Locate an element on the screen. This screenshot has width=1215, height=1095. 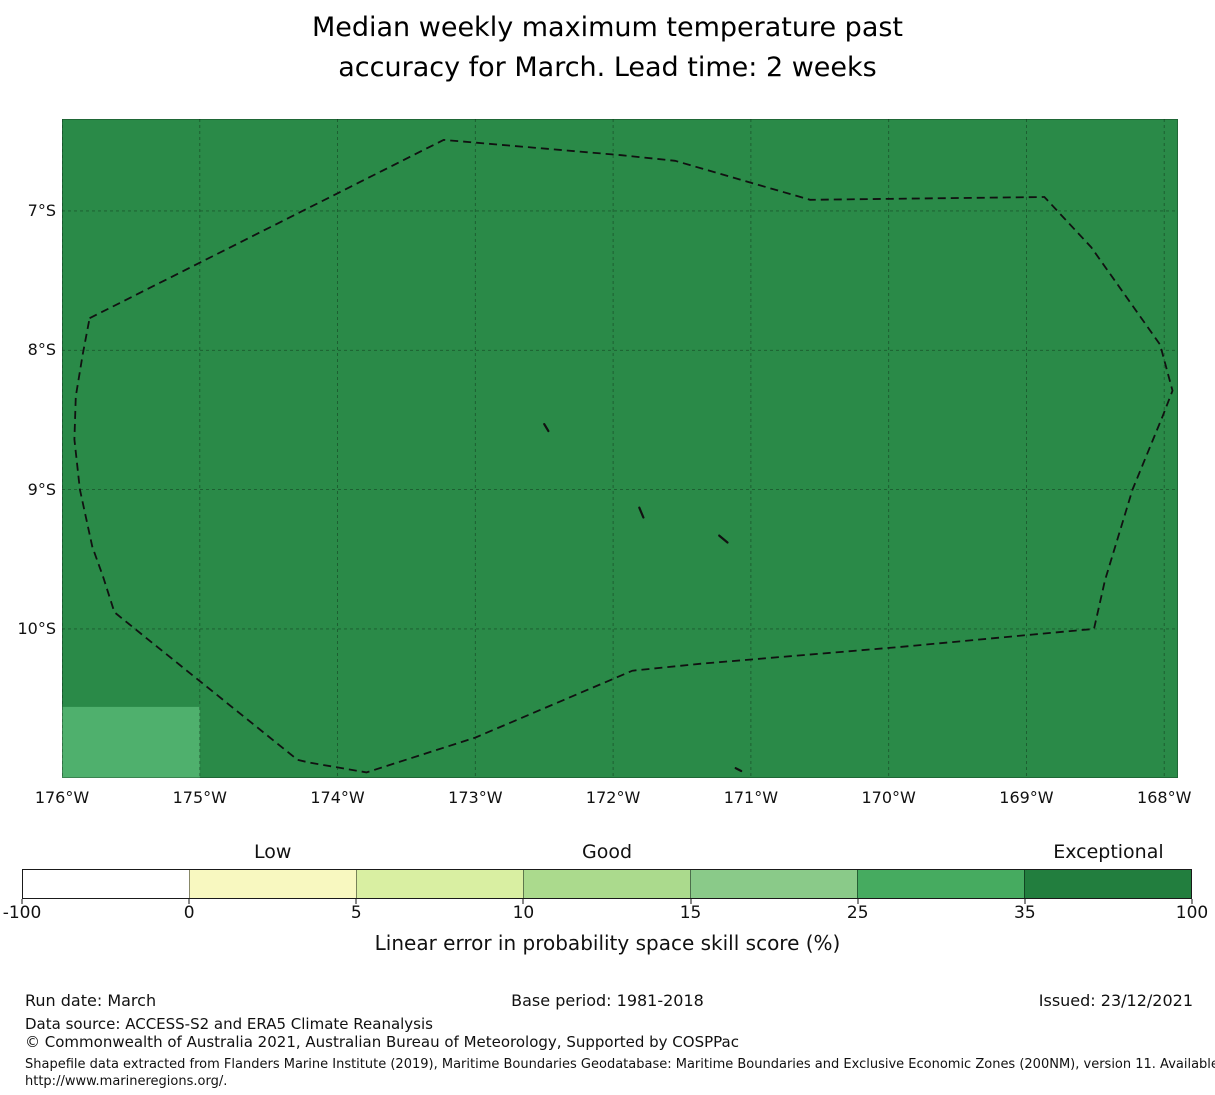
colorbar-category-label: Good is located at coordinates (607, 852).